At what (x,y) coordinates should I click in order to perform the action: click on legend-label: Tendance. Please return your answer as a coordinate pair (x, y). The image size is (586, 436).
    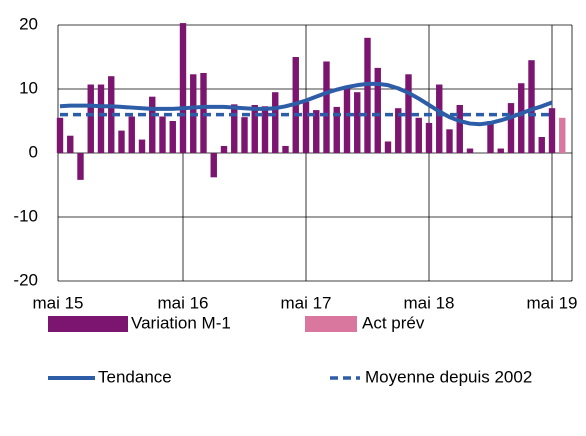
    Looking at the image, I should click on (135, 376).